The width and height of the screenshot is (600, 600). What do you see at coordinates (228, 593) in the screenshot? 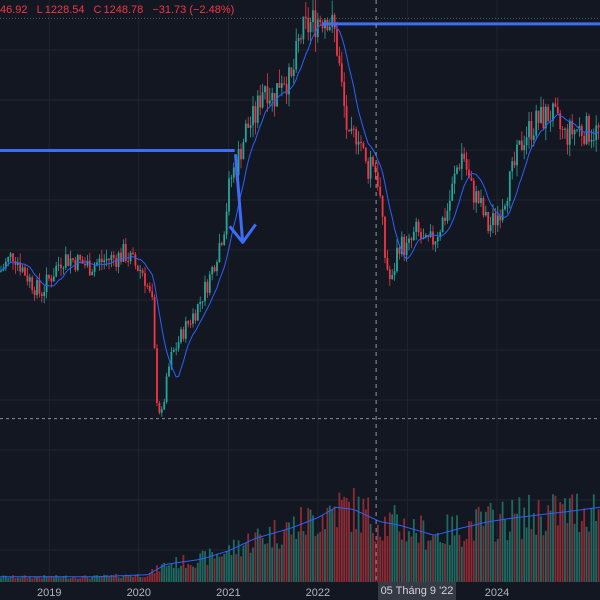
I see `time-axis-label: 2021` at bounding box center [228, 593].